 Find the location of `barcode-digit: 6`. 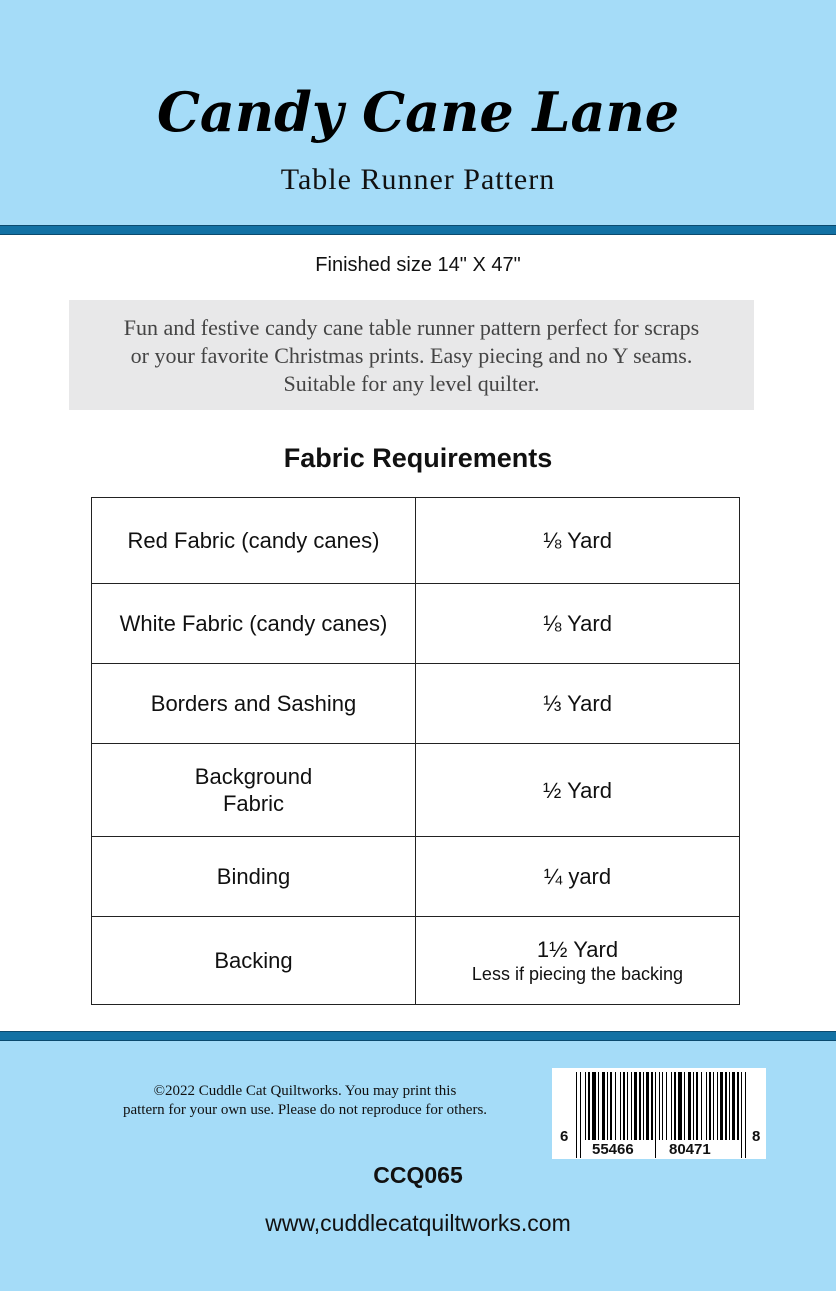

barcode-digit: 6 is located at coordinates (564, 1136).